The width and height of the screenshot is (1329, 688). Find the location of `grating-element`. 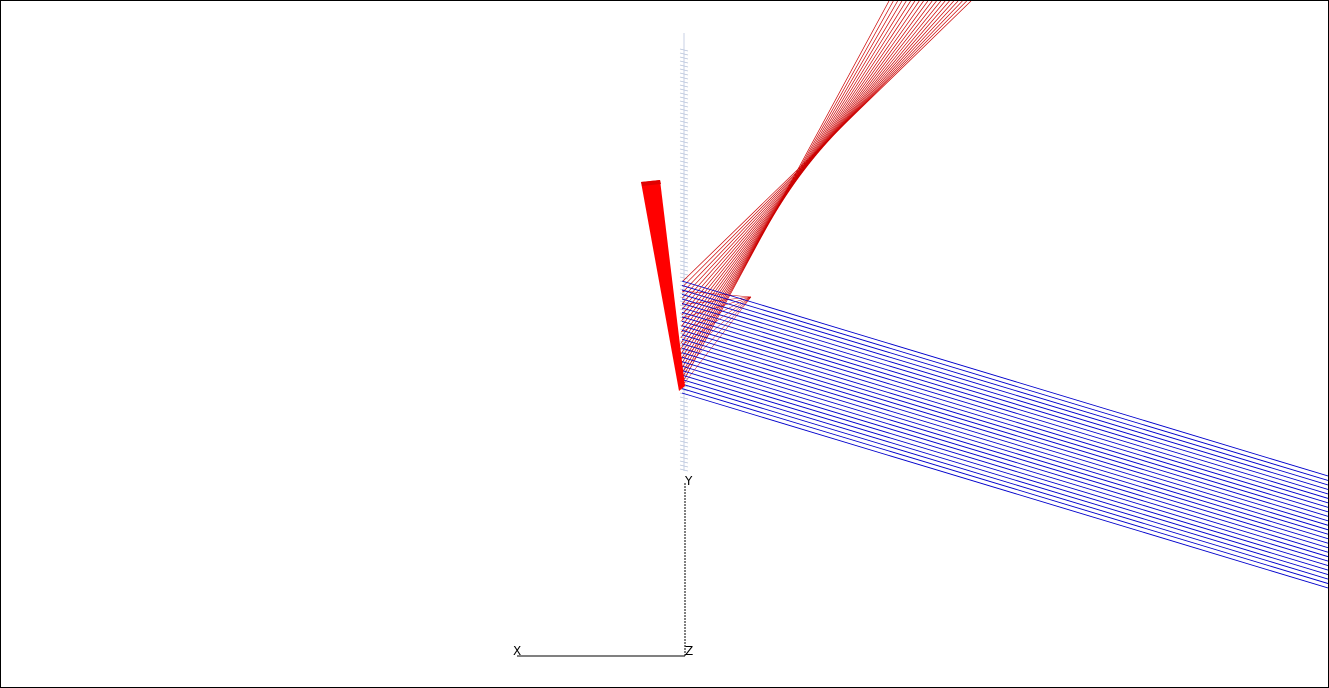

grating-element is located at coordinates (684, 252).